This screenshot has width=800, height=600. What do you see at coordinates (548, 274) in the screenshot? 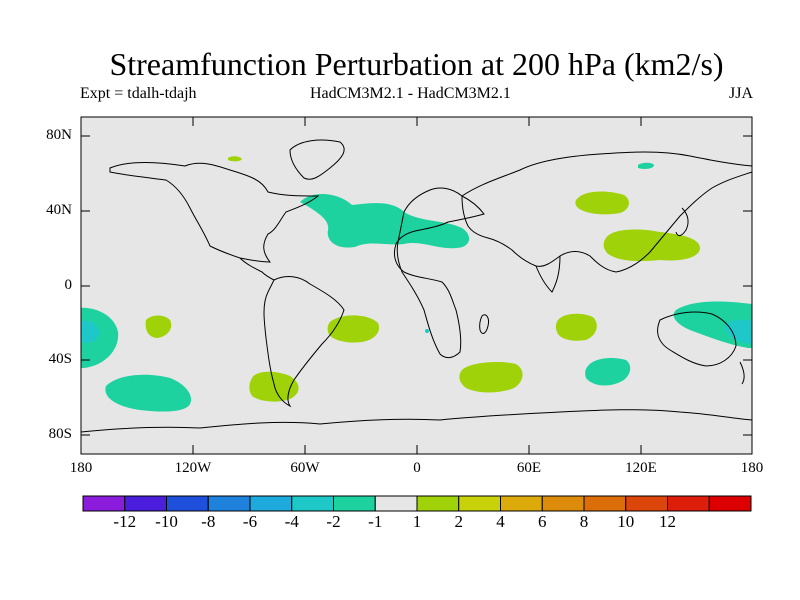
I see `coastline-india` at bounding box center [548, 274].